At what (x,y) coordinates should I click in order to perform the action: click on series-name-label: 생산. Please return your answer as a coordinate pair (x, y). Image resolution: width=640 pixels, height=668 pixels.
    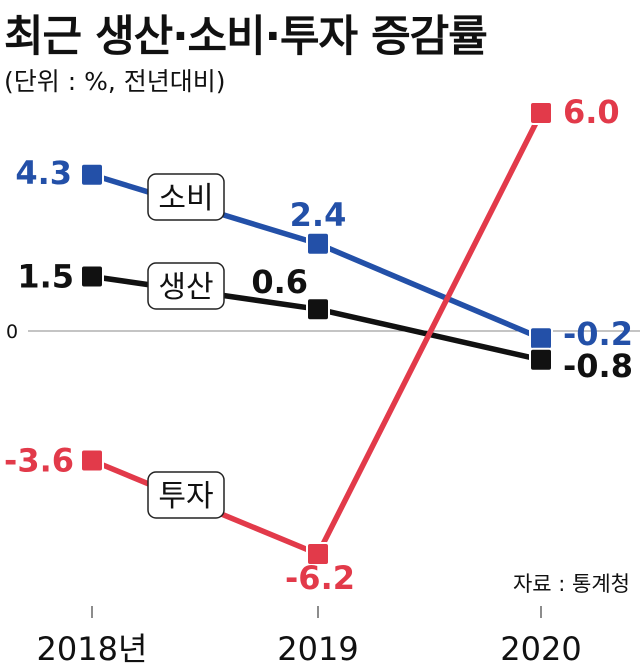
    Looking at the image, I should click on (185, 287).